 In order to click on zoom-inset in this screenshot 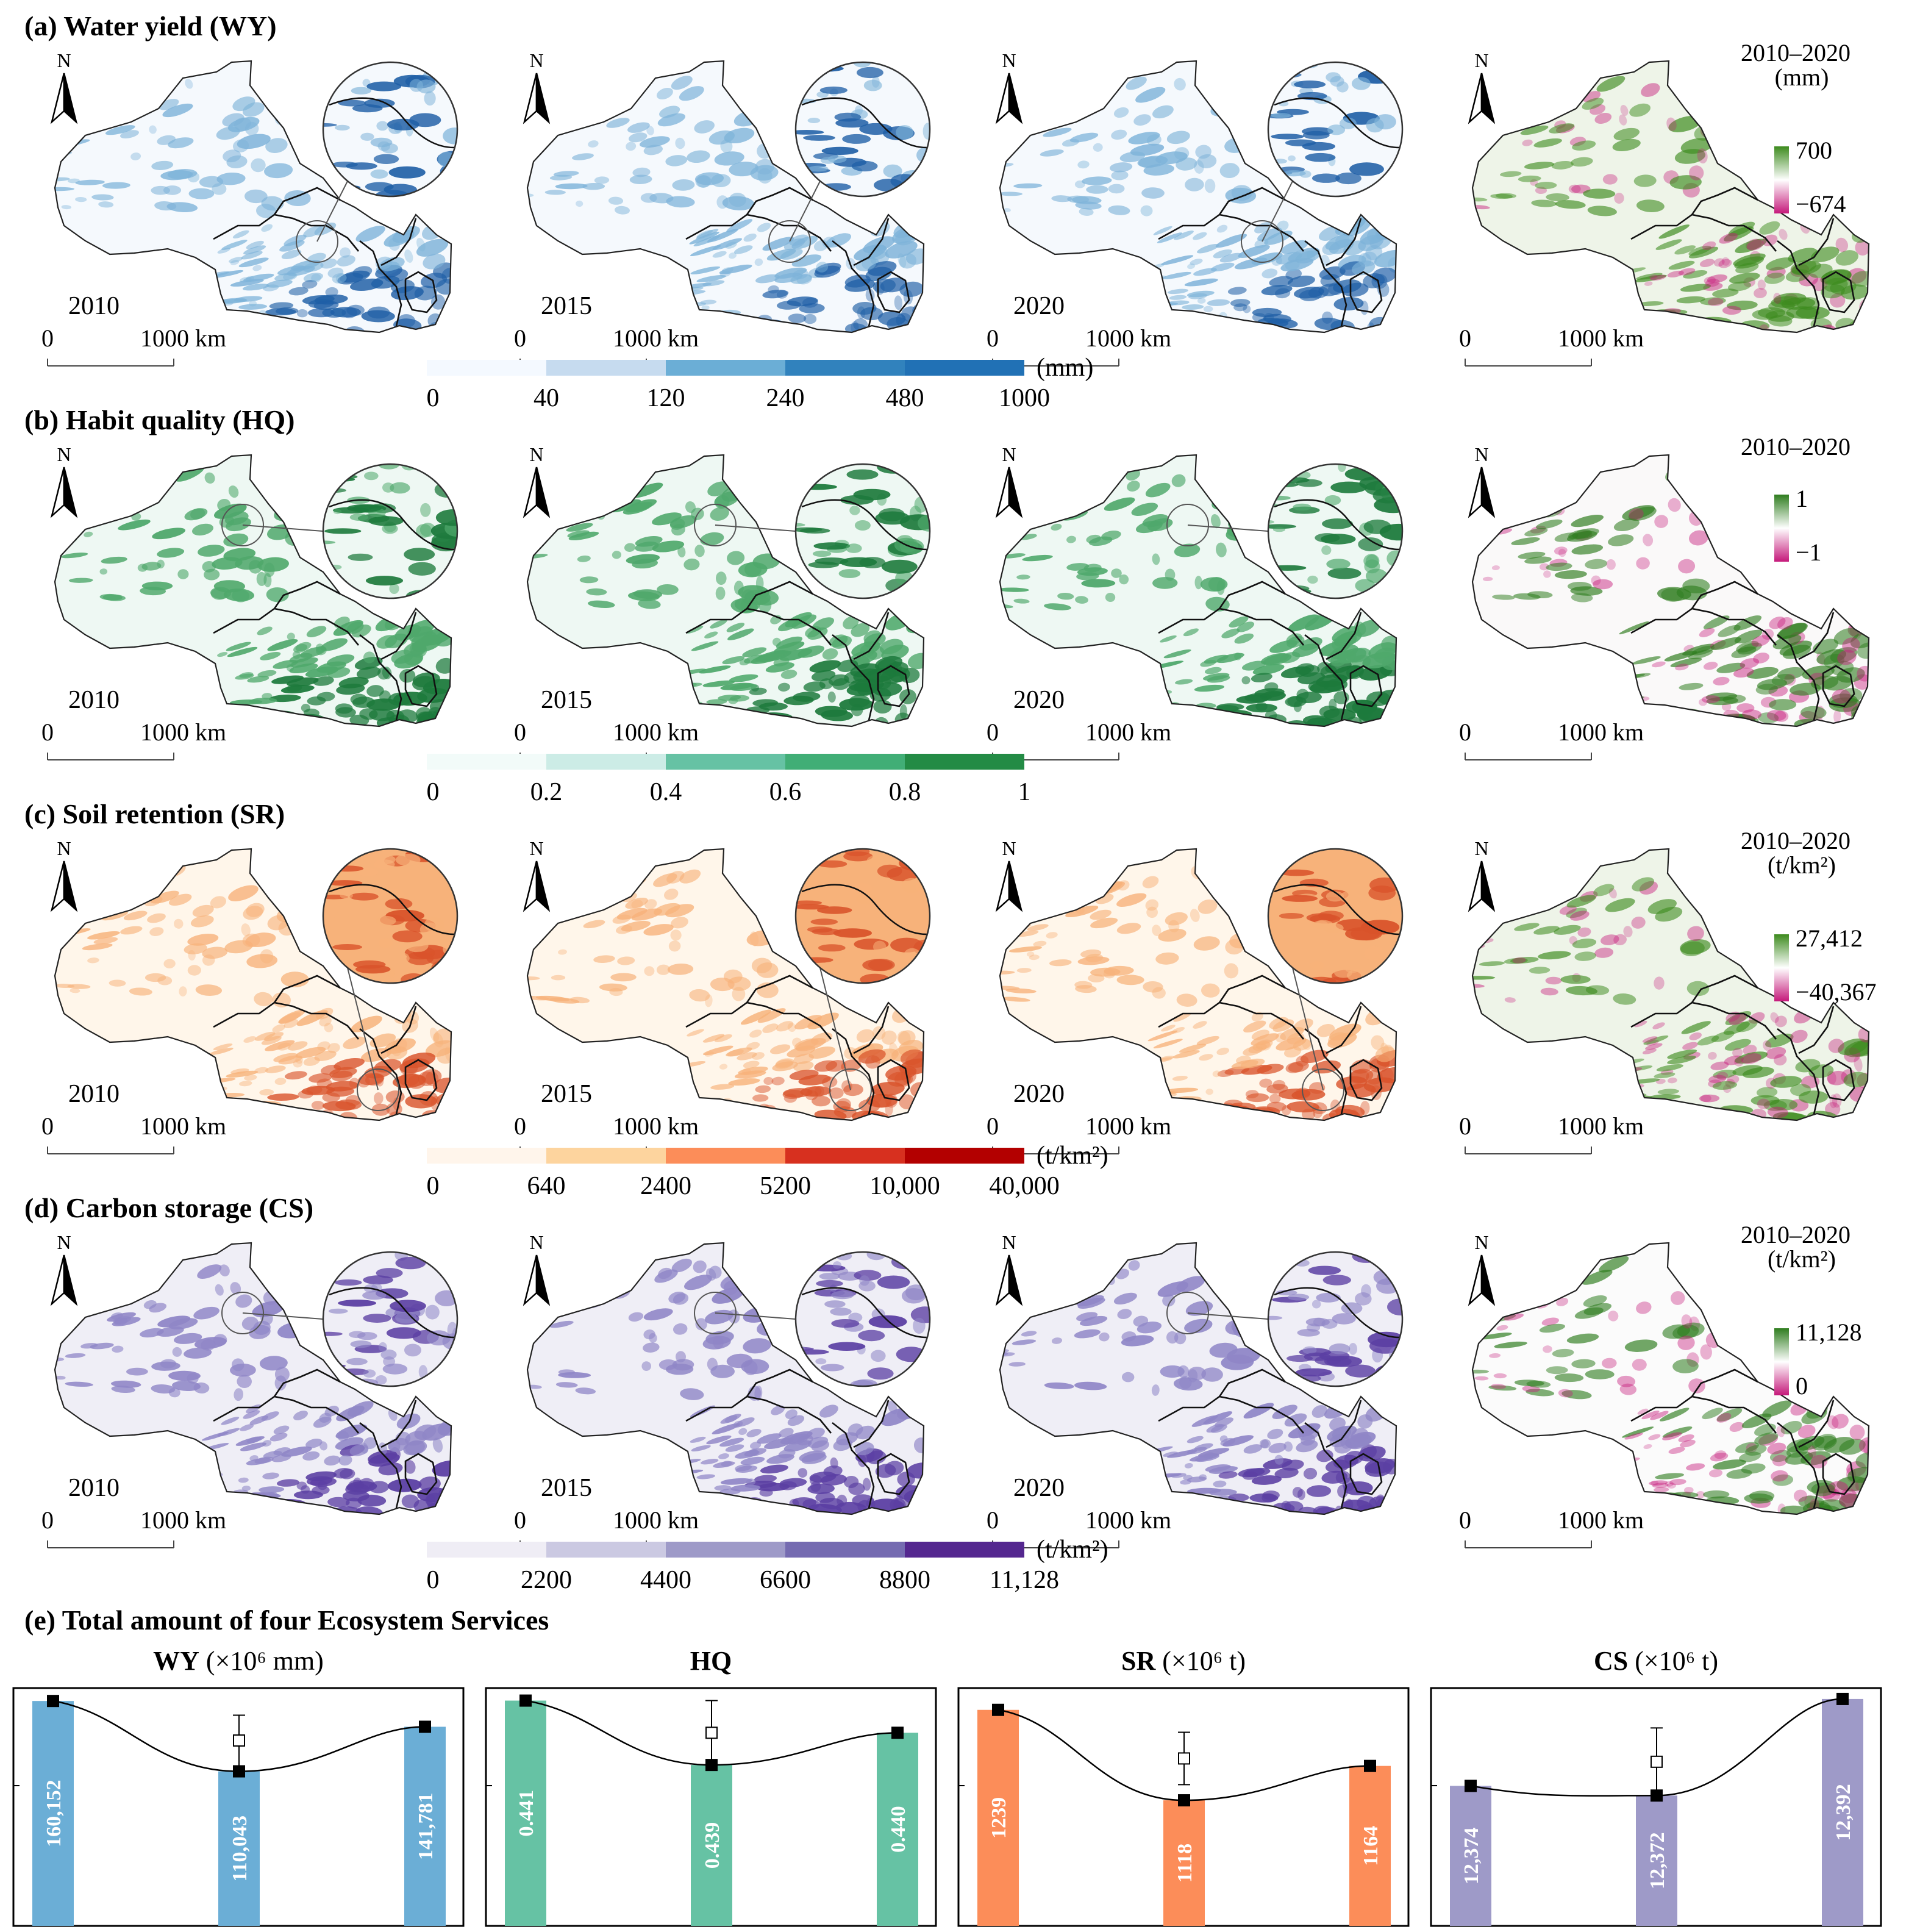, I will do `click(1285, 531)`.